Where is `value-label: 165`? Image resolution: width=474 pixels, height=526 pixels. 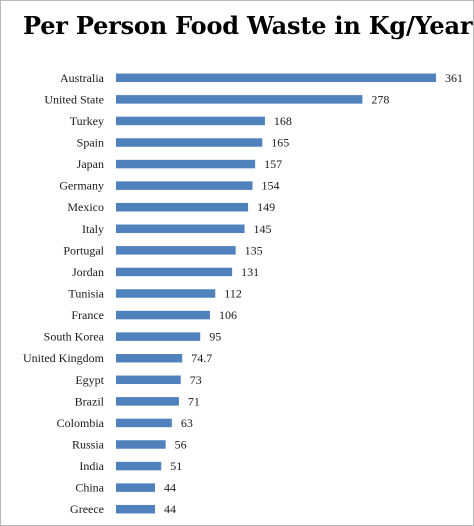 value-label: 165 is located at coordinates (280, 143).